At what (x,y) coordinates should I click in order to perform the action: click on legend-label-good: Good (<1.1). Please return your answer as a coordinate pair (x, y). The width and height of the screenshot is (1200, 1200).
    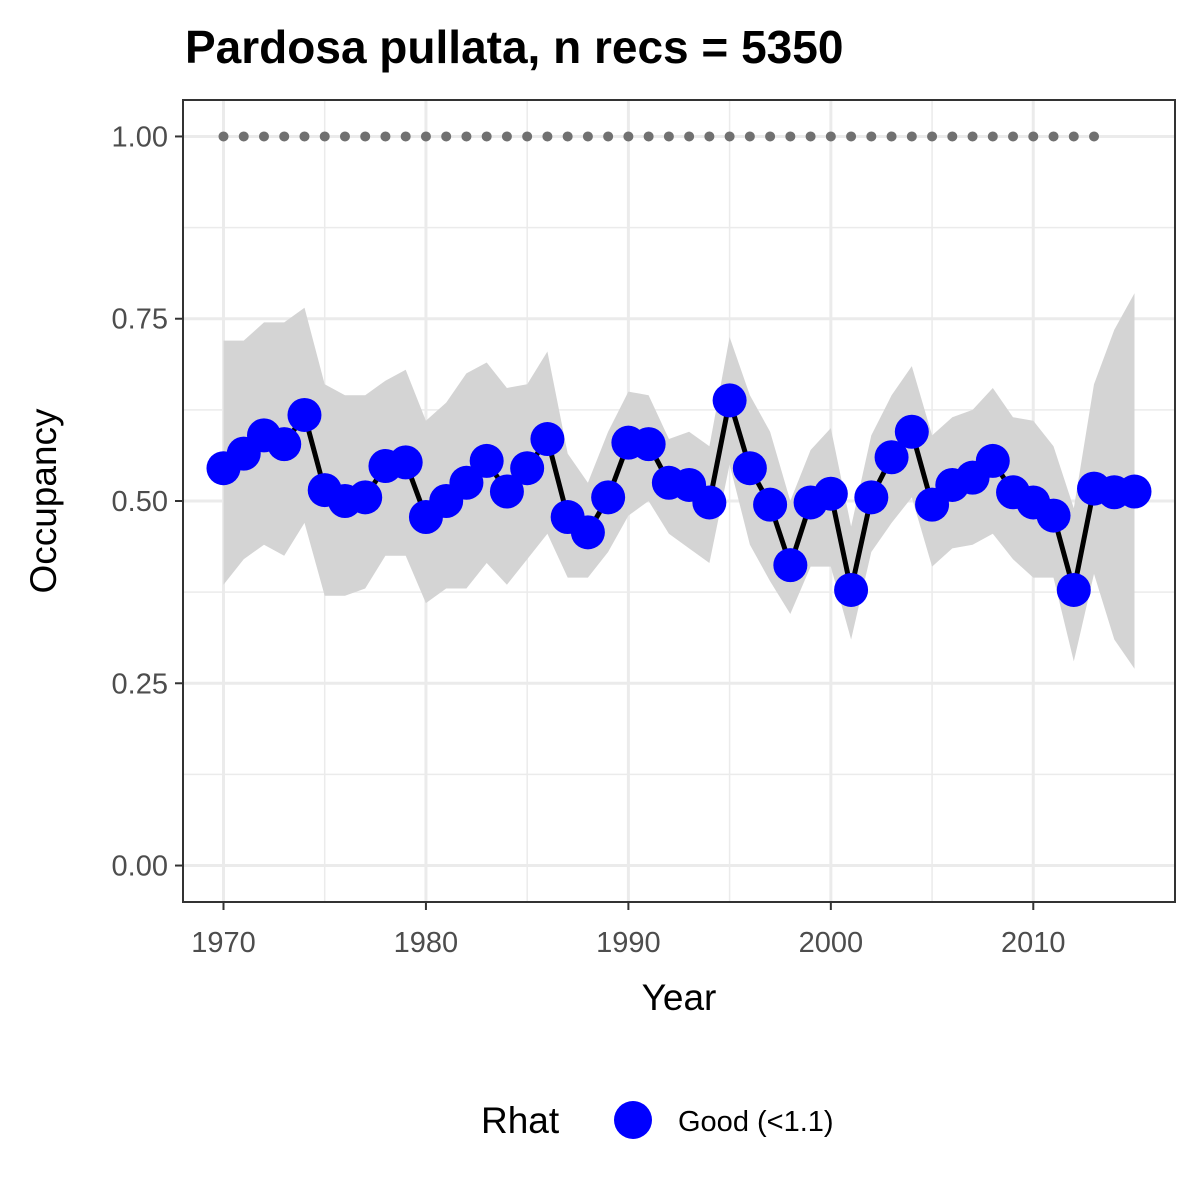
    Looking at the image, I should click on (756, 1122).